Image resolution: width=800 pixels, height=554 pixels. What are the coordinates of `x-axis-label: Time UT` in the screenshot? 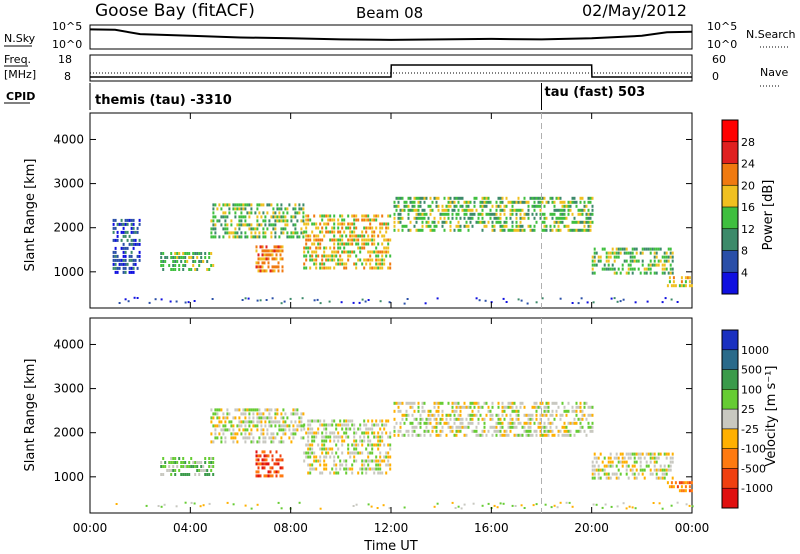 It's located at (390, 546).